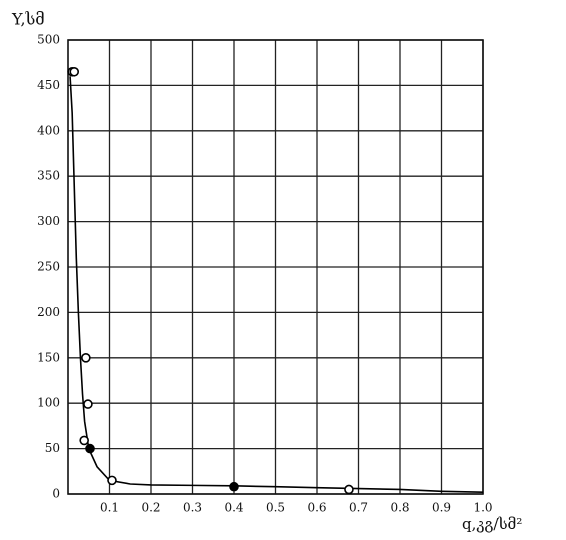 The image size is (566, 540). I want to click on y-tick-label: 250, so click(48, 267).